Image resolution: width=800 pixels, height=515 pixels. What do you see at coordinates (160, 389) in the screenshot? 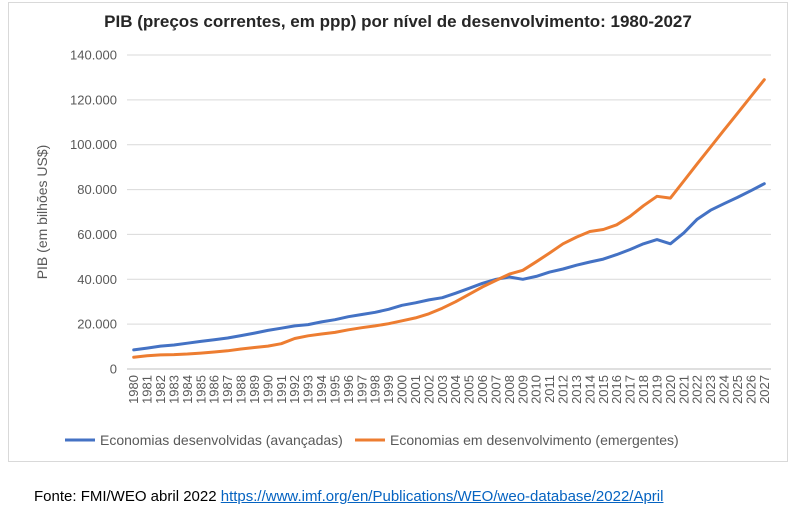
I see `x-tick-label: 1982` at bounding box center [160, 389].